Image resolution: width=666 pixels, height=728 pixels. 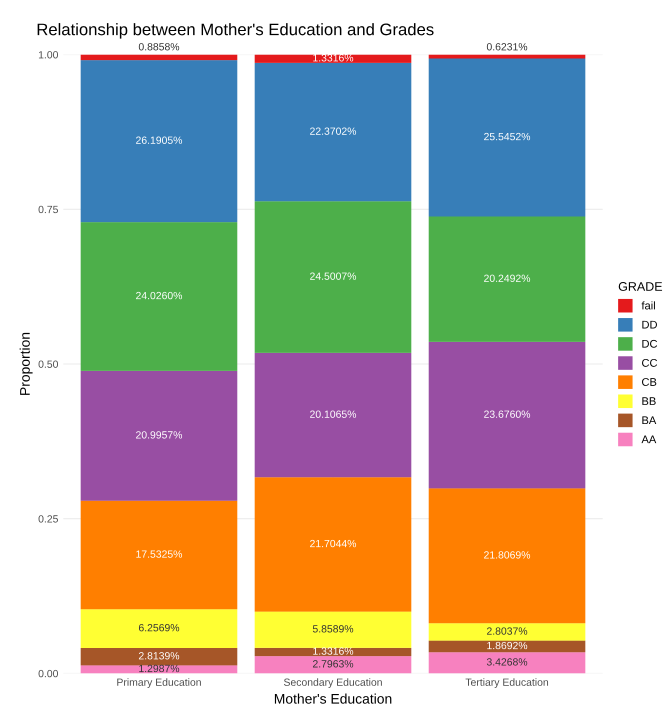 I want to click on data-label: 25.5452%, so click(x=507, y=136).